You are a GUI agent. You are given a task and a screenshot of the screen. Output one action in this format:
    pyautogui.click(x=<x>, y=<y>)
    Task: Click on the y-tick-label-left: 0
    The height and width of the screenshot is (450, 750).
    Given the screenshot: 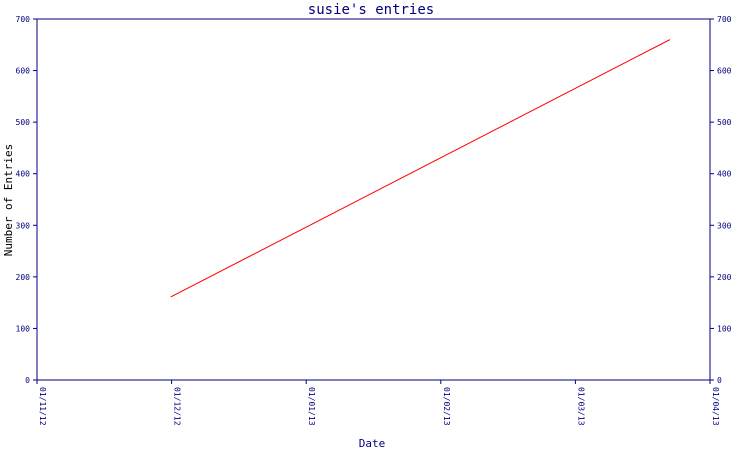 What is the action you would take?
    pyautogui.click(x=27, y=380)
    